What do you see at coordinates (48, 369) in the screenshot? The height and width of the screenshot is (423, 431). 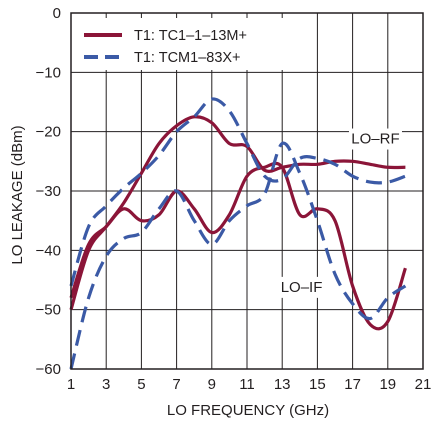 I see `y-tick-label: −60` at bounding box center [48, 369].